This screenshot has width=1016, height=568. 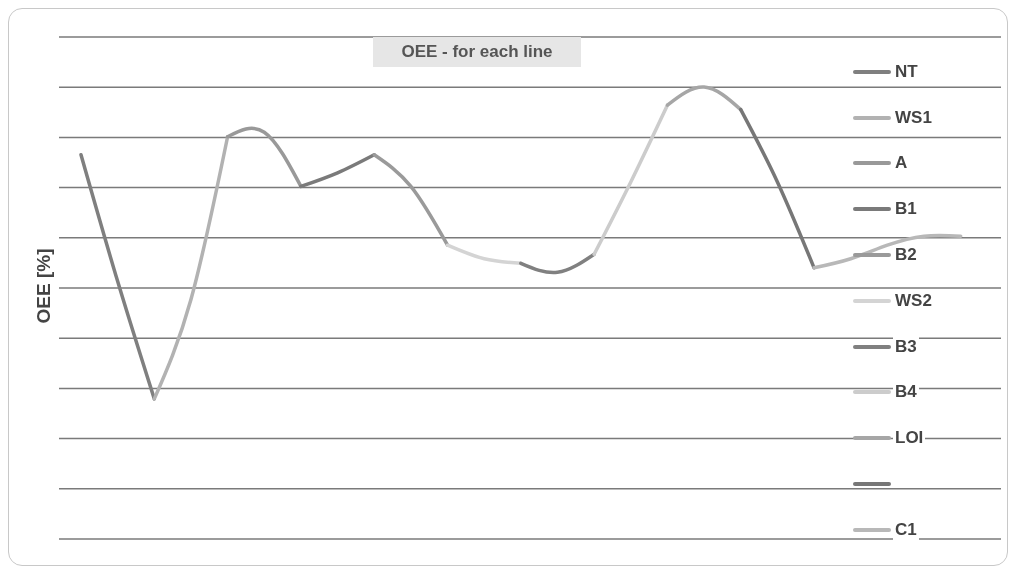 What do you see at coordinates (909, 438) in the screenshot?
I see `legend-label: LOI` at bounding box center [909, 438].